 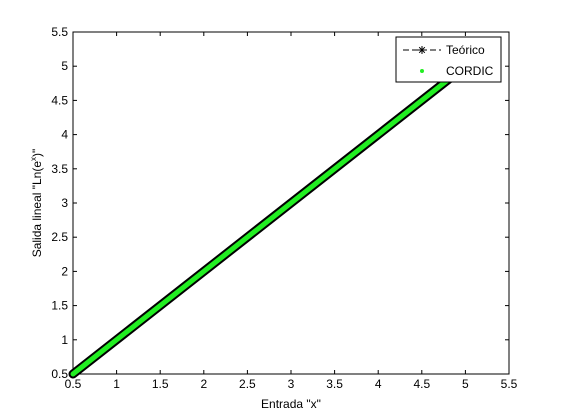 What do you see at coordinates (116, 384) in the screenshot?
I see `x-tick-label: 1` at bounding box center [116, 384].